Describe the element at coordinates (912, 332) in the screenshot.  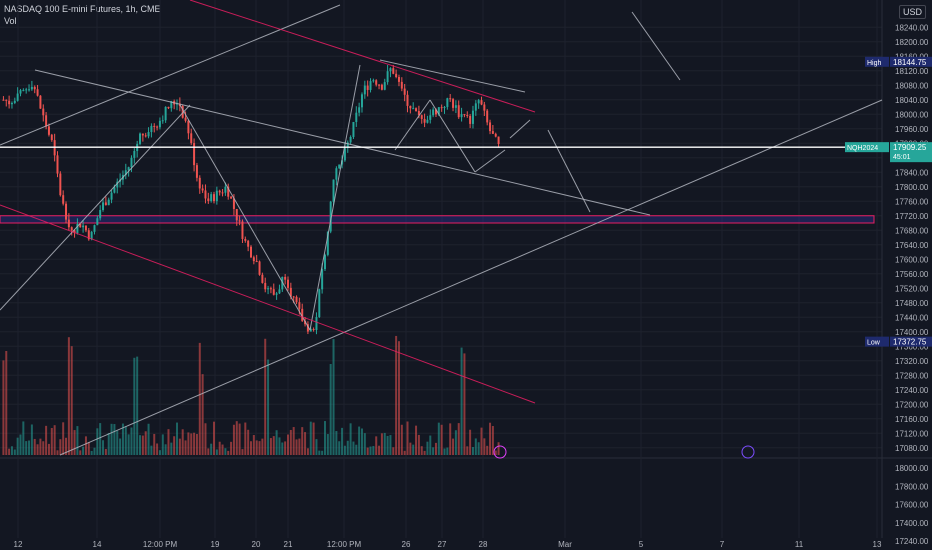
I see `price-tick-label: 17400.00` at that location.